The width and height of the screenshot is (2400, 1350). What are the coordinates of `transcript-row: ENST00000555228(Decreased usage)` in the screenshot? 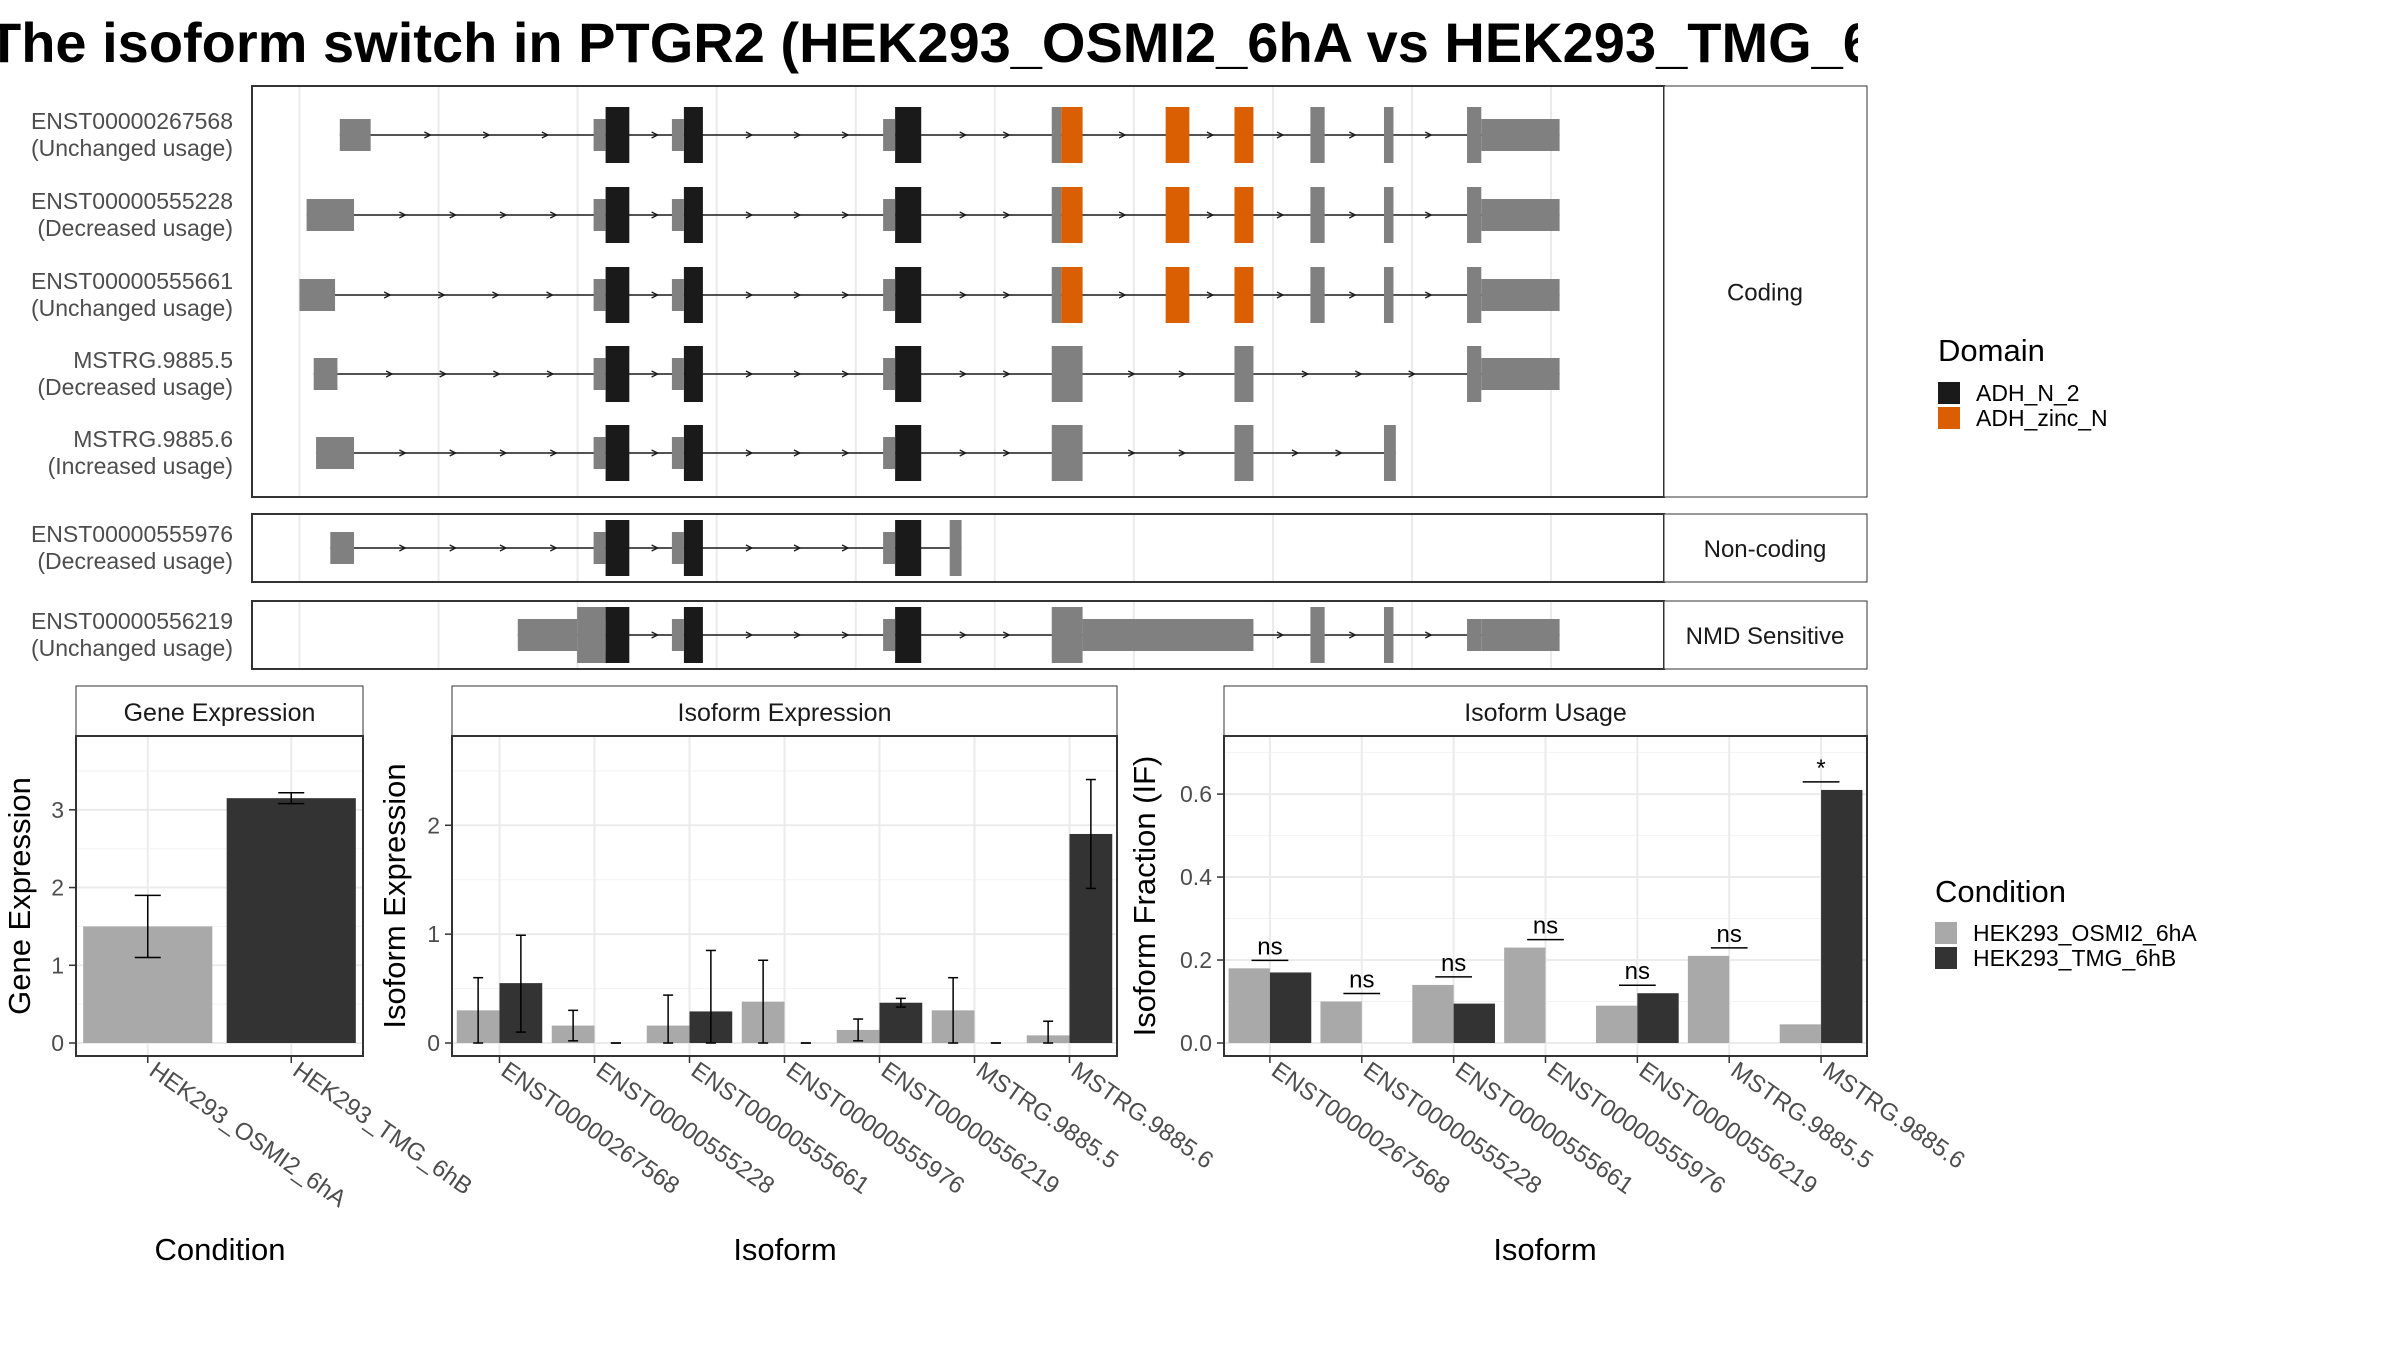 It's located at (795, 215).